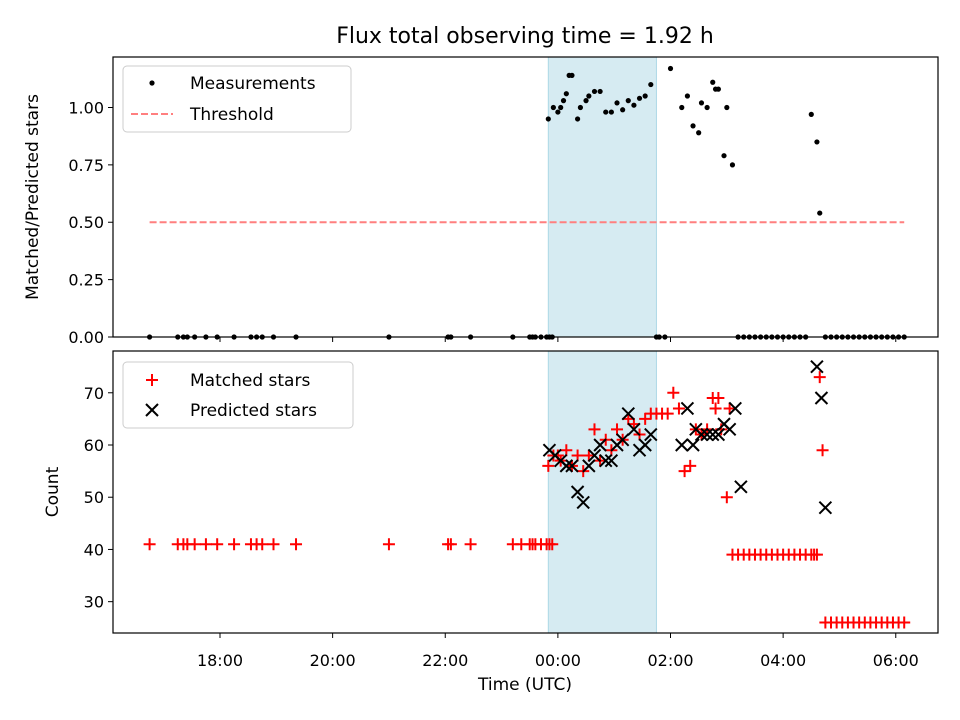 The height and width of the screenshot is (720, 960). I want to click on bottom-y-tick-label: 70, so click(94, 393).